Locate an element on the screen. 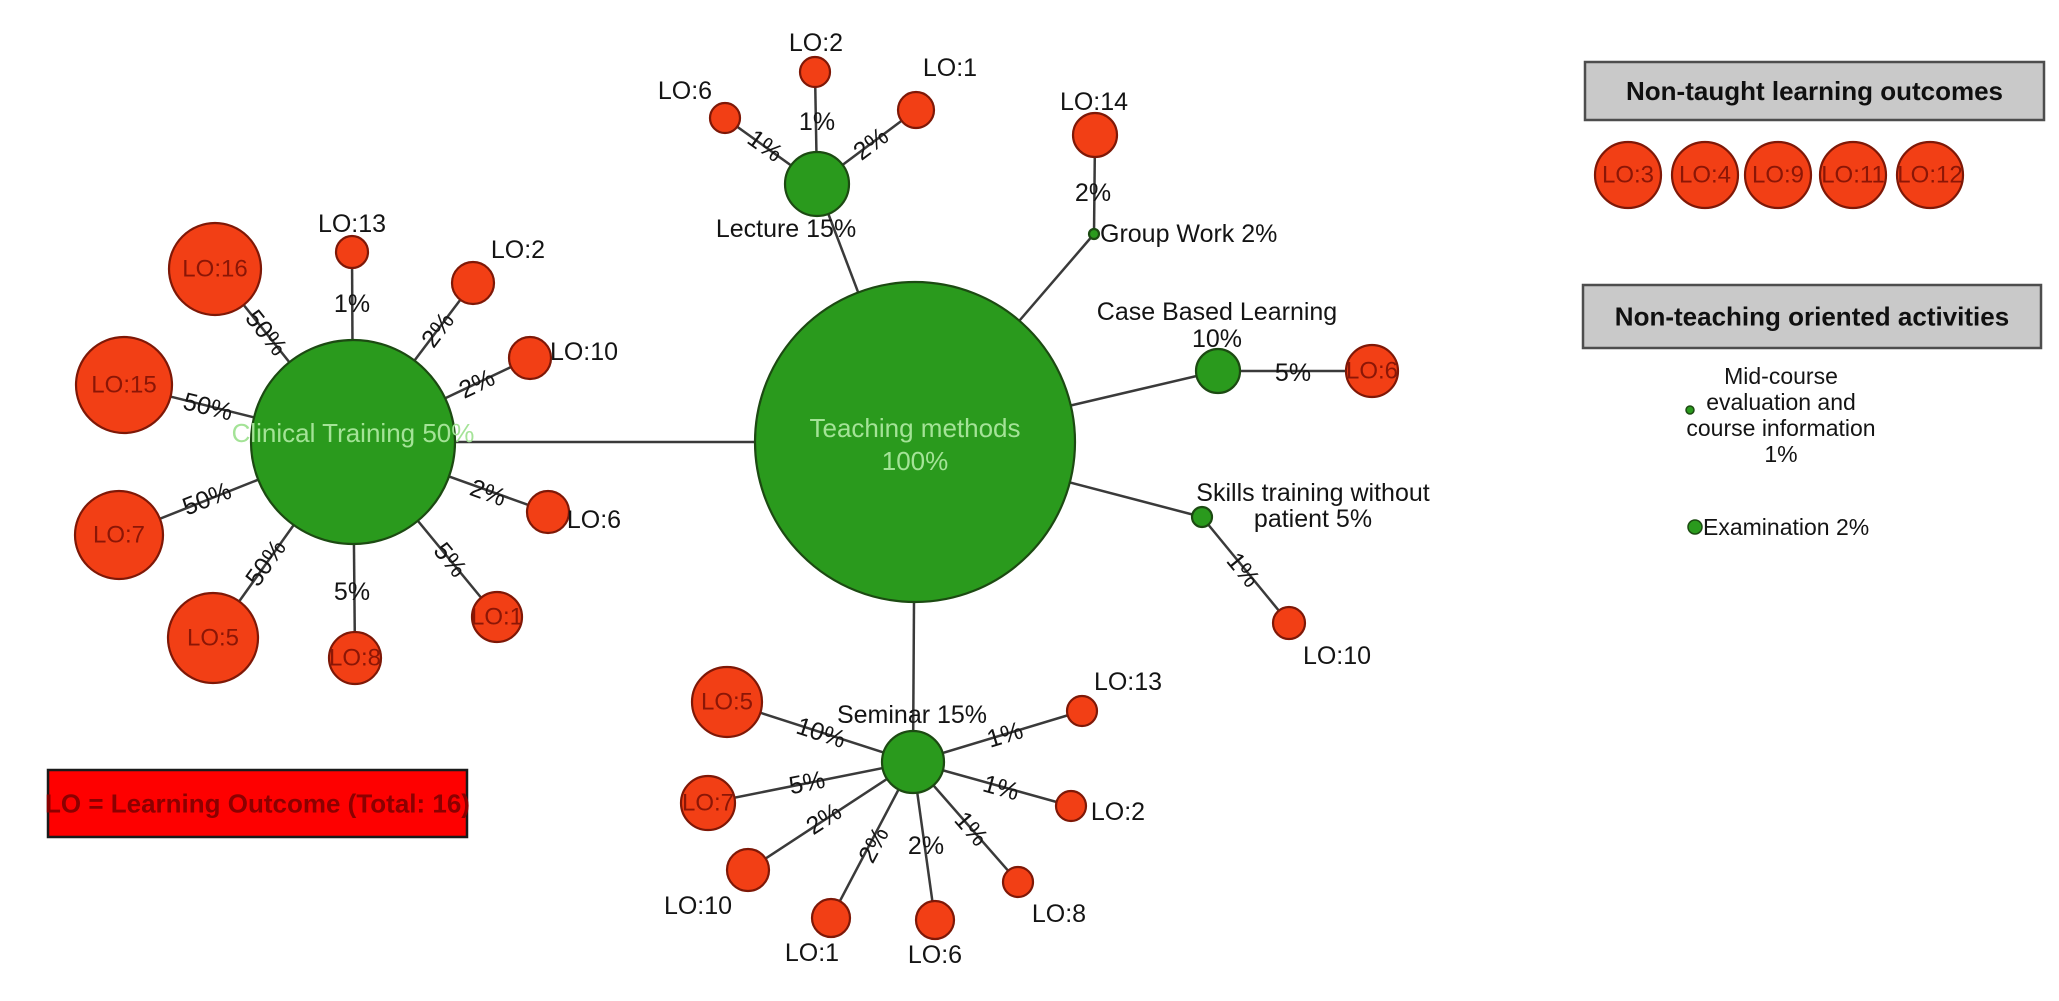 This screenshot has width=2059, height=1001. mid-course-note-line-0: Mid-course is located at coordinates (1781, 376).